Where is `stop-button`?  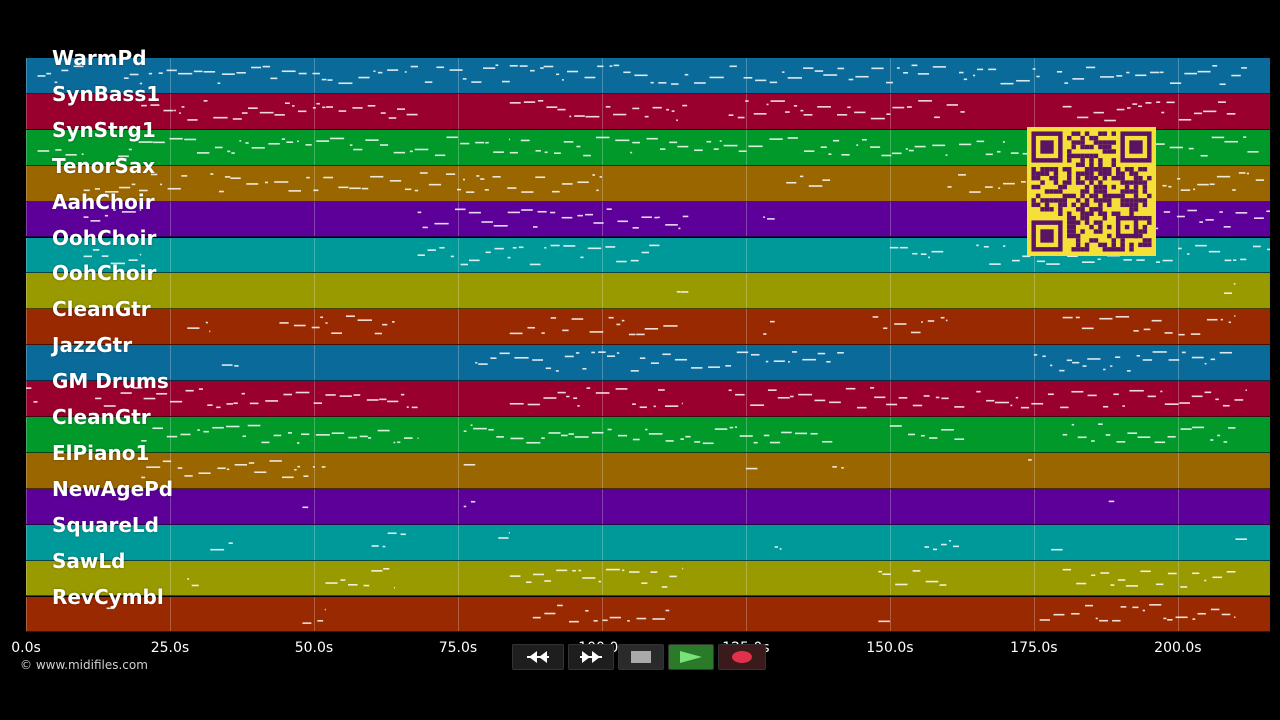
stop-button is located at coordinates (641, 657).